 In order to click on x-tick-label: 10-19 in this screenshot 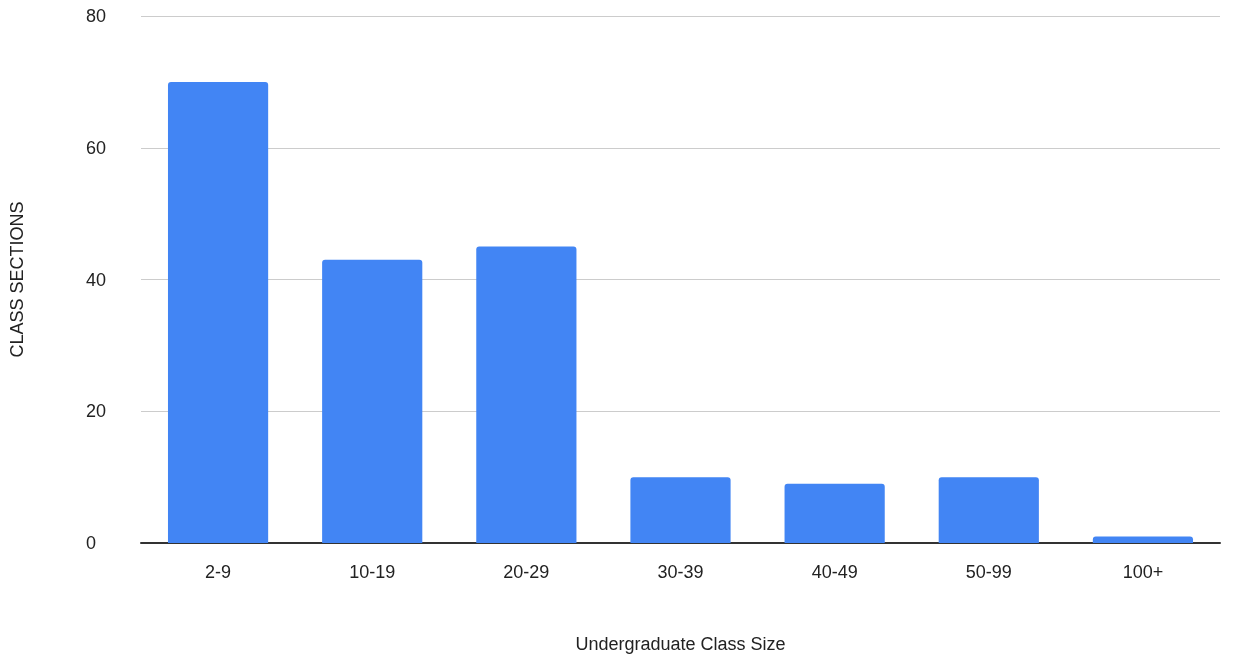, I will do `click(372, 572)`.